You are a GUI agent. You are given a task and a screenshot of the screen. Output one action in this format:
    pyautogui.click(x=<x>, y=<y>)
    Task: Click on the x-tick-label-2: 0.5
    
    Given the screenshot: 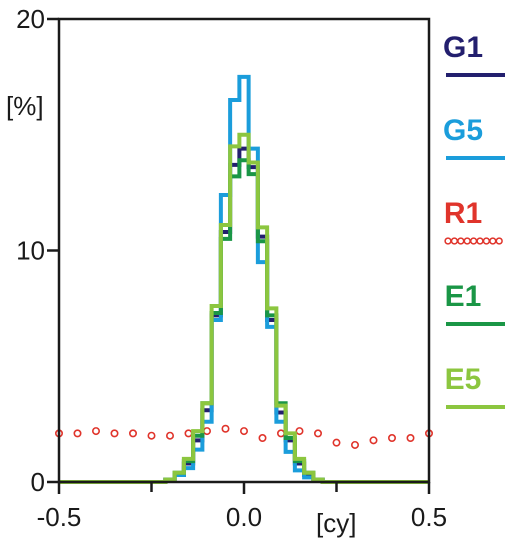 What is the action you would take?
    pyautogui.click(x=429, y=517)
    